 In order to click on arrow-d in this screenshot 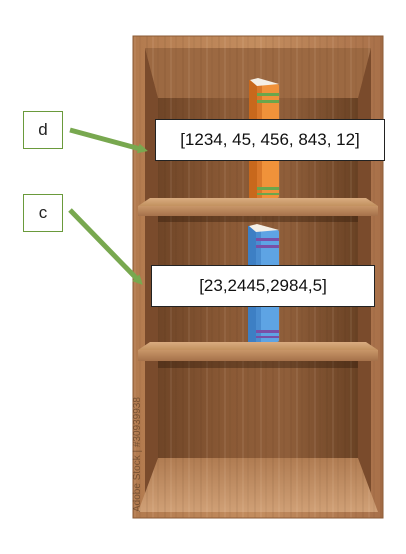, I will do `click(108, 140)`.